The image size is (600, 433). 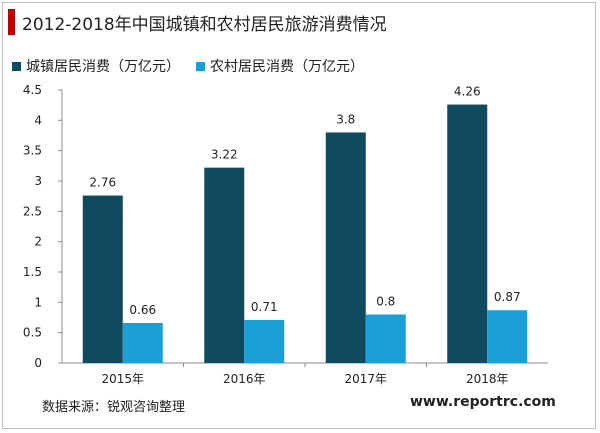 What do you see at coordinates (345, 119) in the screenshot?
I see `data-label-urban: 3.8` at bounding box center [345, 119].